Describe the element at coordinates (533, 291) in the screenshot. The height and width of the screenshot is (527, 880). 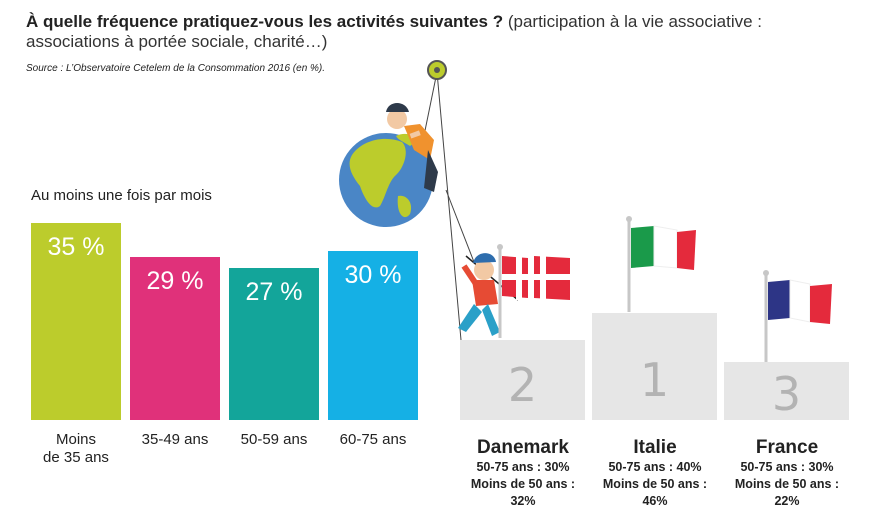
I see `denmark-flag-icon` at that location.